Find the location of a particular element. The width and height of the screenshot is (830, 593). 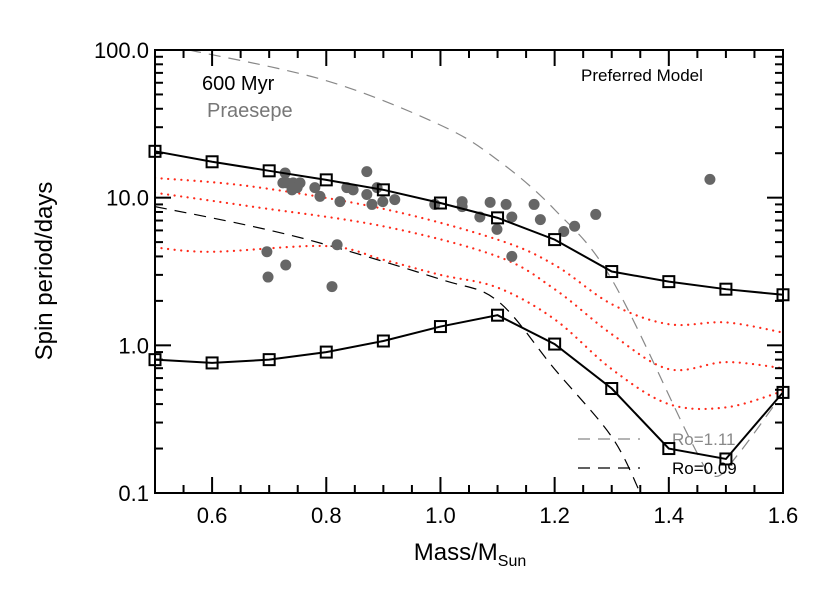

x-tick-labels: 0.6 0.8 1.0 1.2 1.4 1.6 is located at coordinates (498, 515).